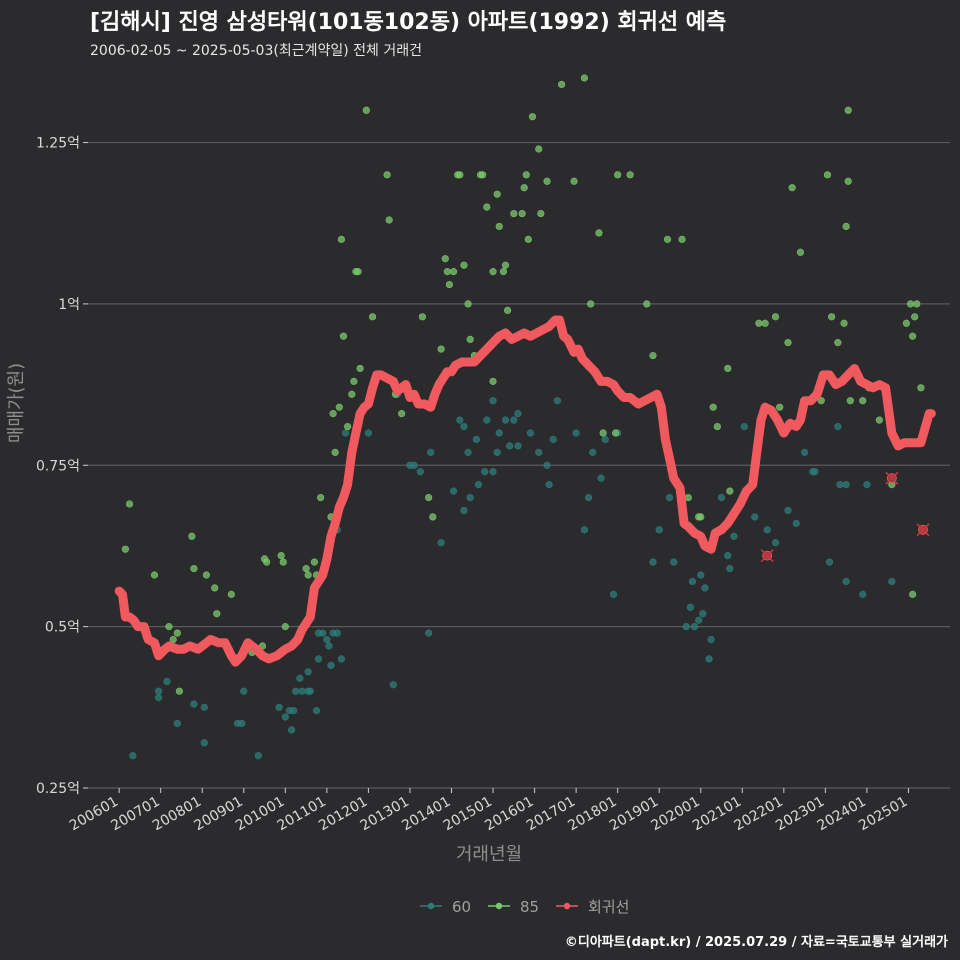 The width and height of the screenshot is (960, 960). I want to click on y-tick-label: 1억, so click(69, 305).